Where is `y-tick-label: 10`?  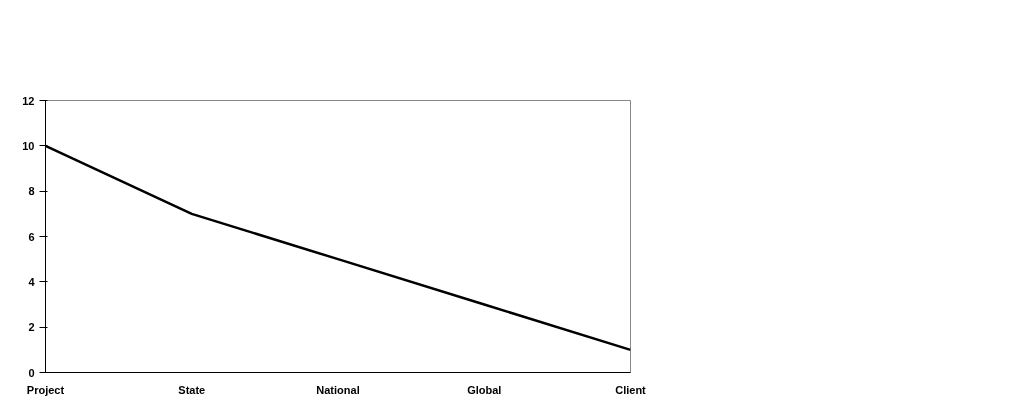 y-tick-label: 10 is located at coordinates (28, 145).